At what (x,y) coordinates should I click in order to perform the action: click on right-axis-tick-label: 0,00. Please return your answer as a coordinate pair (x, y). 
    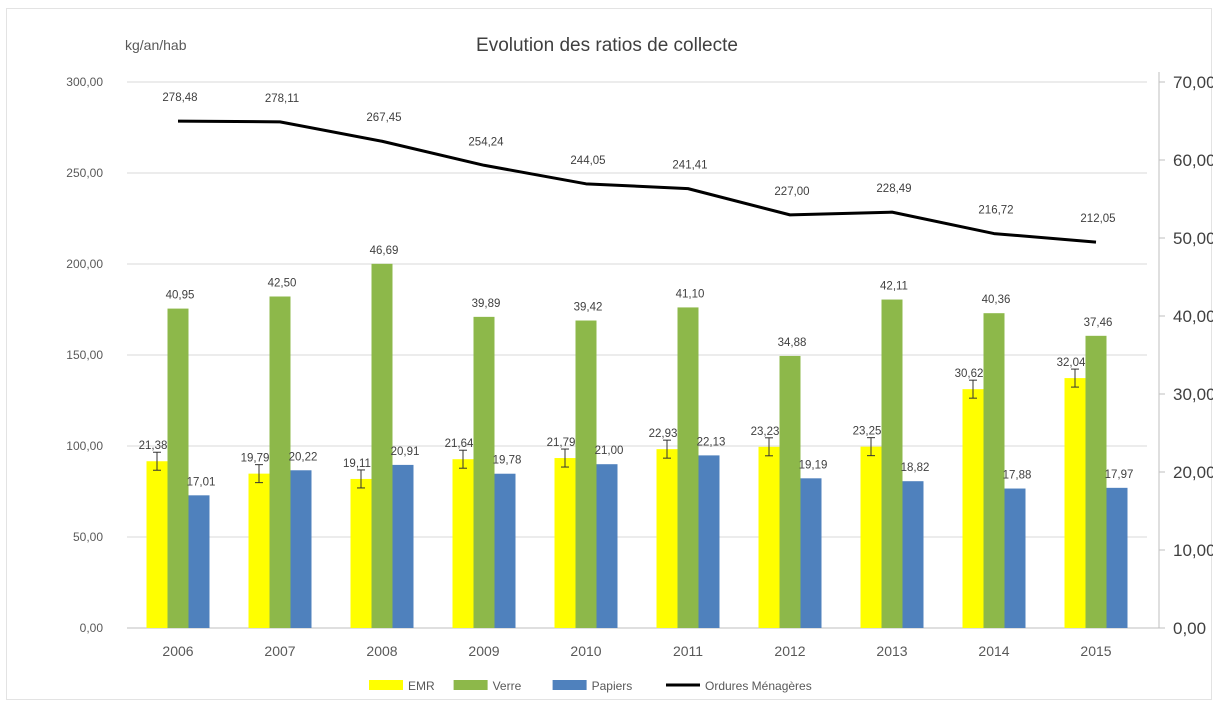
    Looking at the image, I should click on (1189, 628).